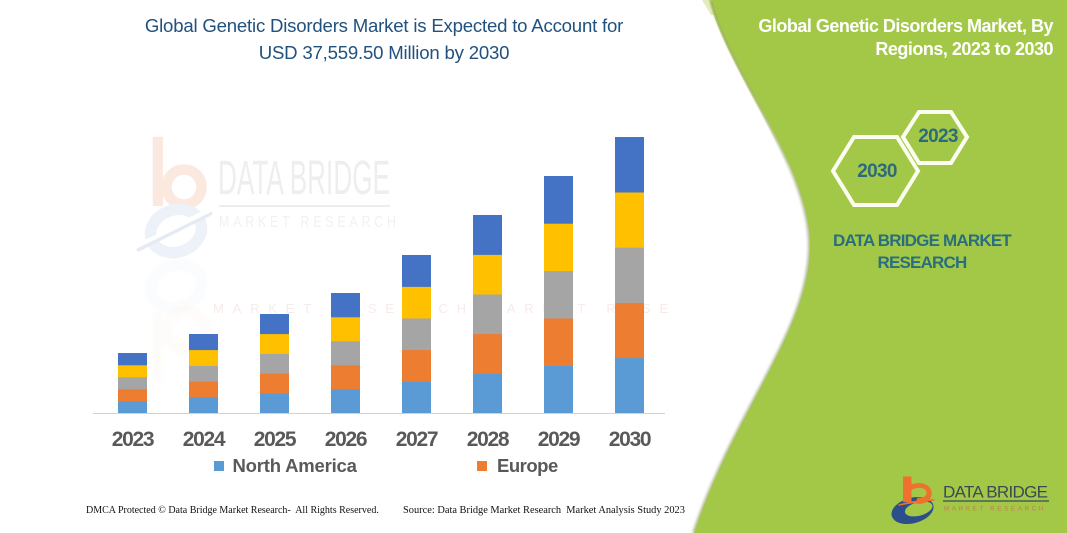 The width and height of the screenshot is (1067, 533). I want to click on svg-text: MARKET RESEARCH, so click(995, 509).